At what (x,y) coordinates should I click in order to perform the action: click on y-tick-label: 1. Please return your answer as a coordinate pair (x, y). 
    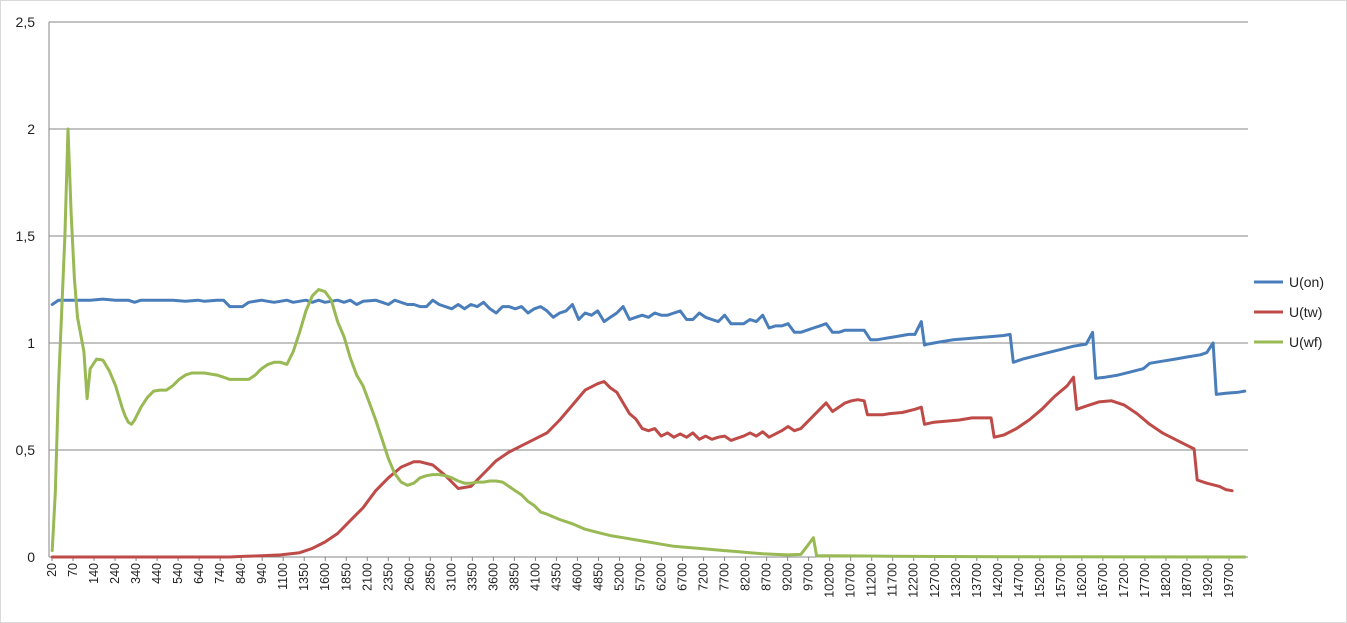
    Looking at the image, I should click on (31, 343).